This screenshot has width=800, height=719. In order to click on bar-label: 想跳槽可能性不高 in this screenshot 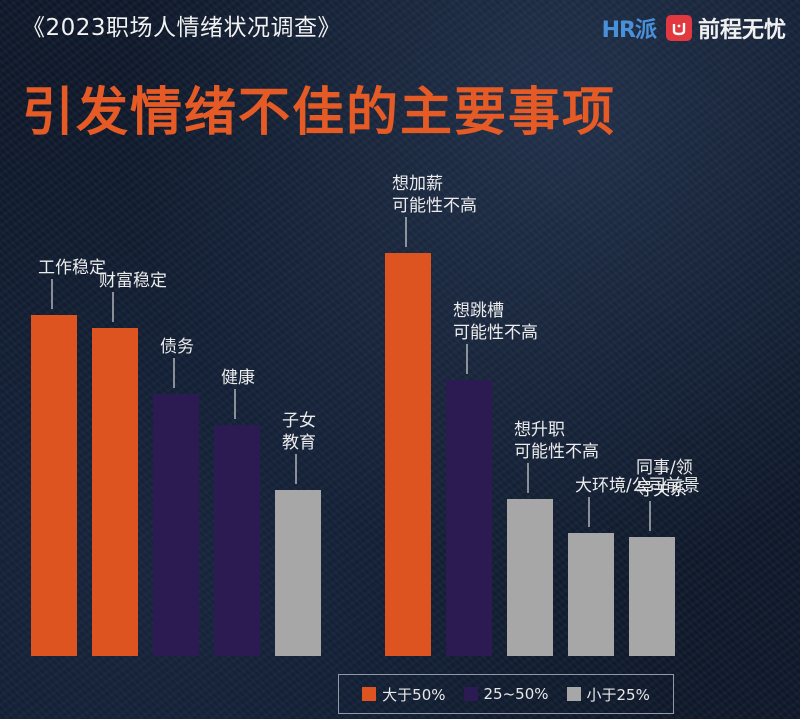, I will do `click(495, 322)`.